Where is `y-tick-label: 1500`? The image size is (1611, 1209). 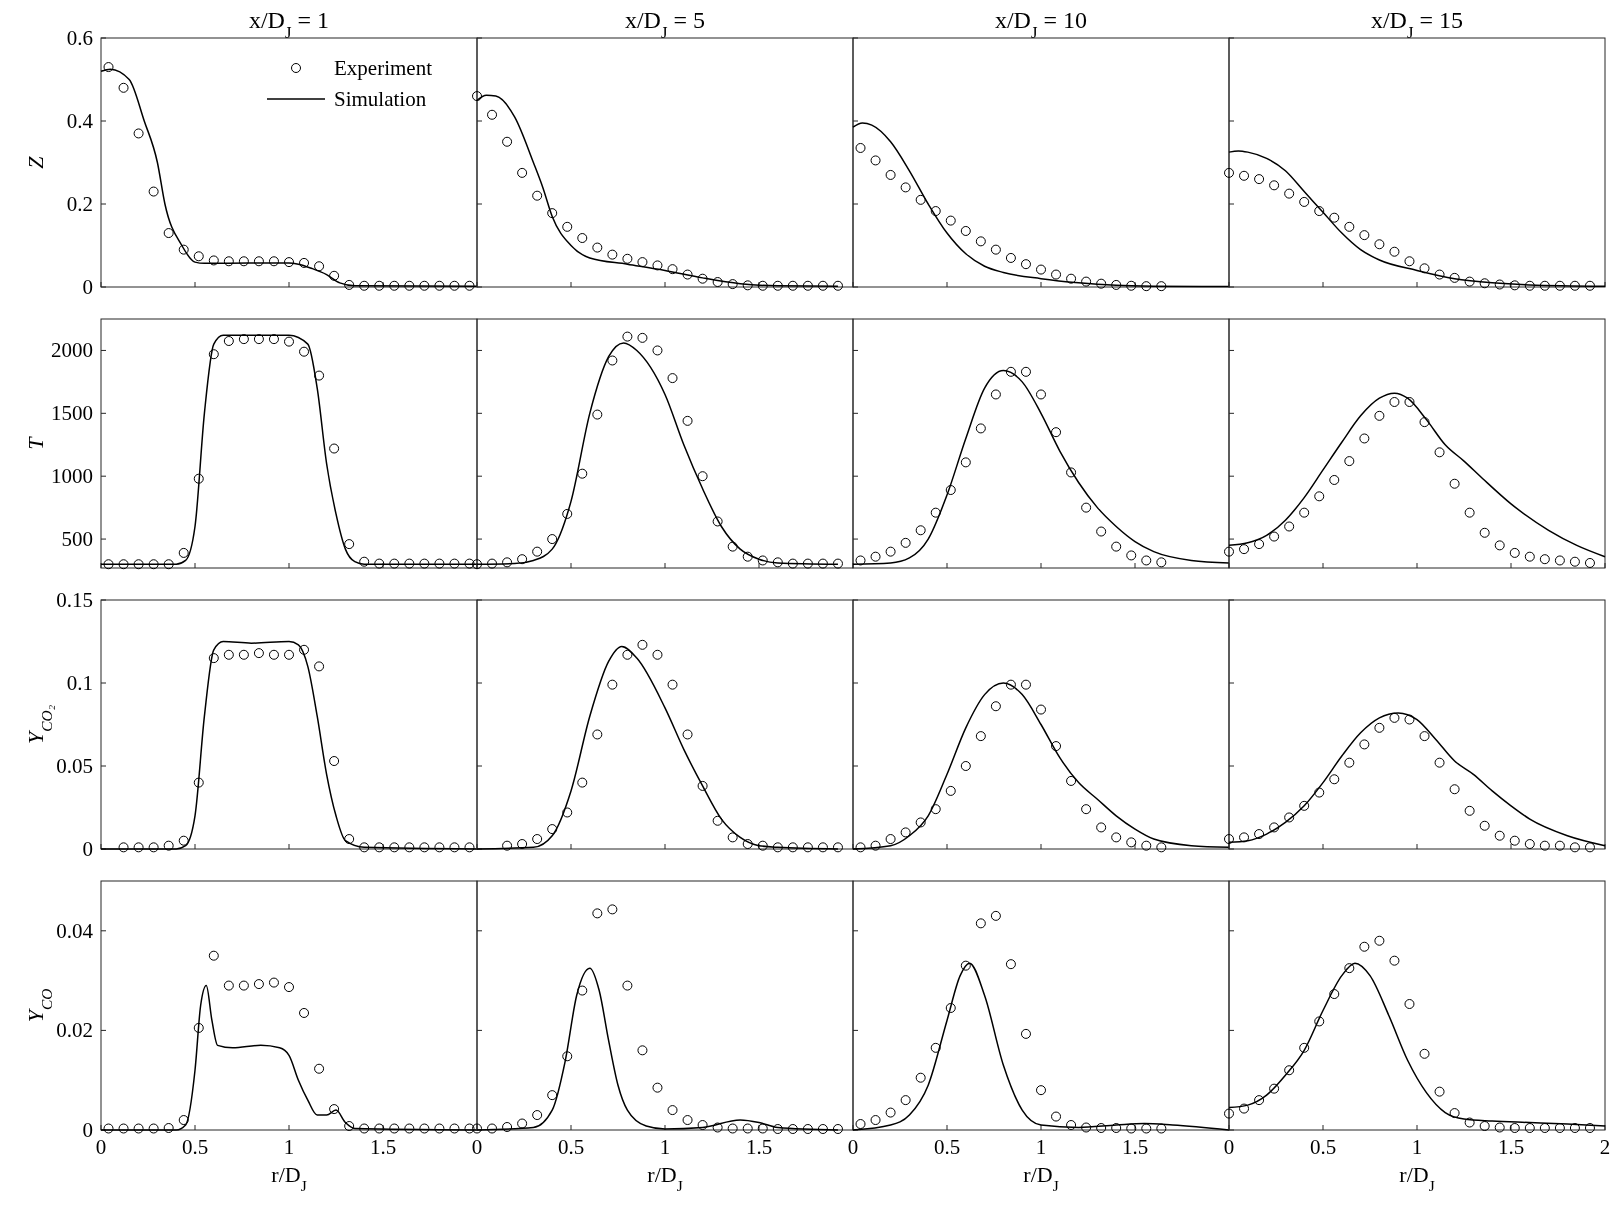 y-tick-label: 1500 is located at coordinates (72, 413).